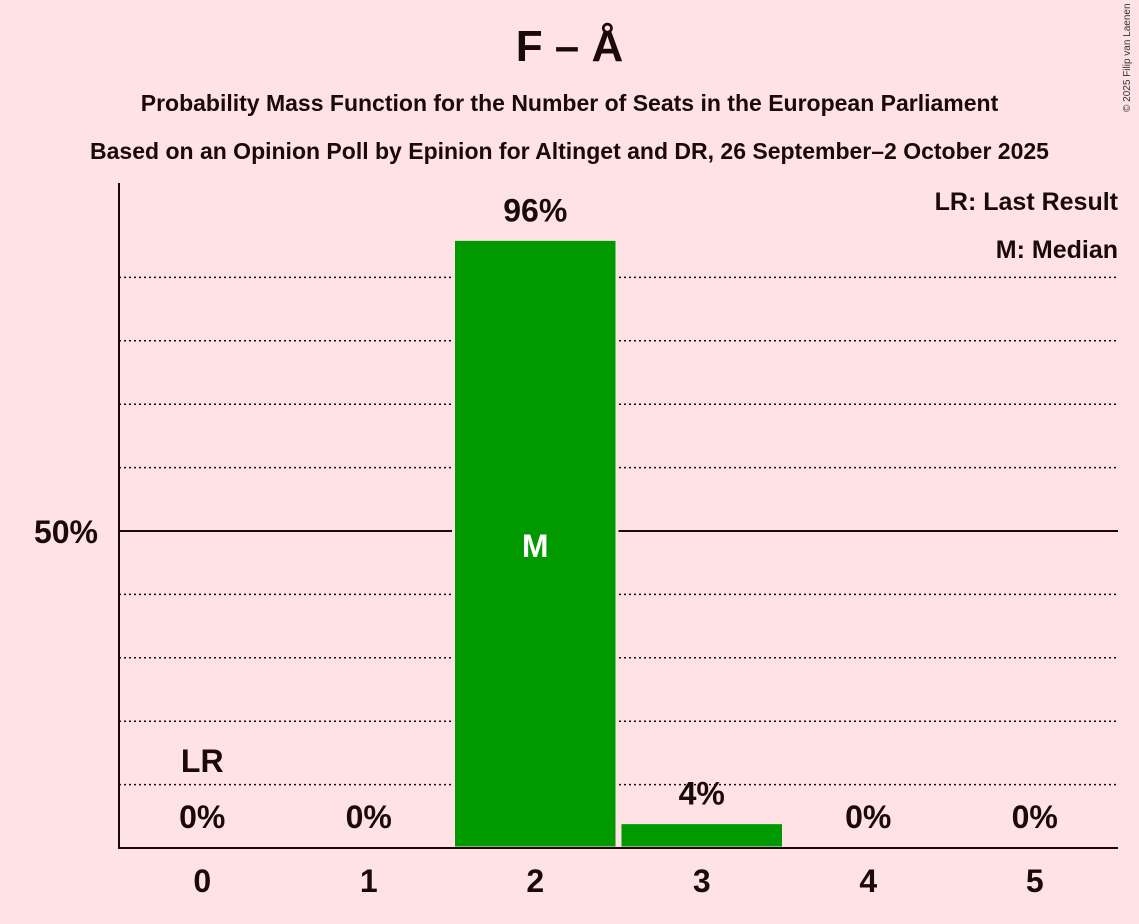 The width and height of the screenshot is (1139, 924). What do you see at coordinates (535, 210) in the screenshot?
I see `data-label: 96%` at bounding box center [535, 210].